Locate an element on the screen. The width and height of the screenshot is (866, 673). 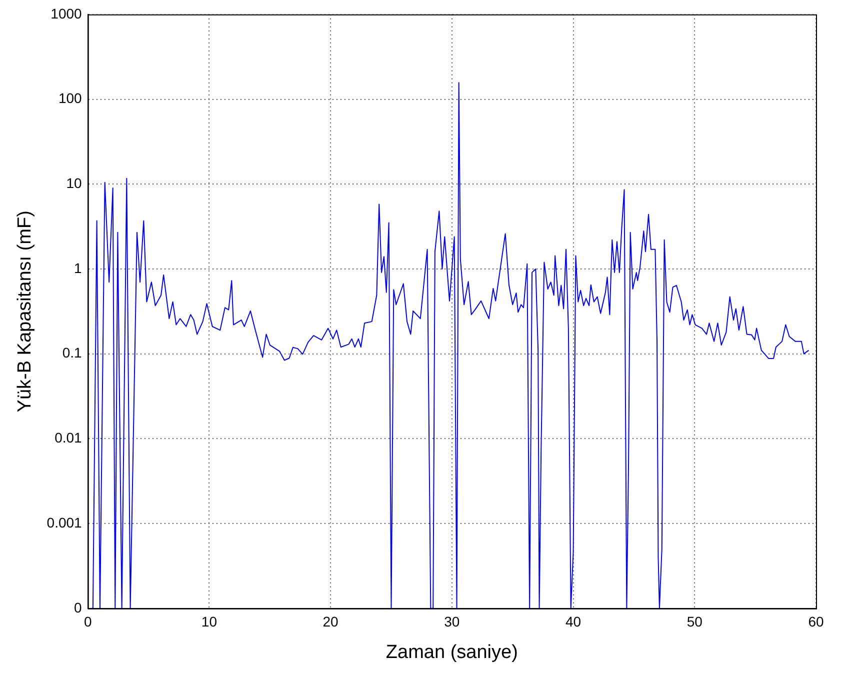
x-tick-label: 40 is located at coordinates (573, 622).